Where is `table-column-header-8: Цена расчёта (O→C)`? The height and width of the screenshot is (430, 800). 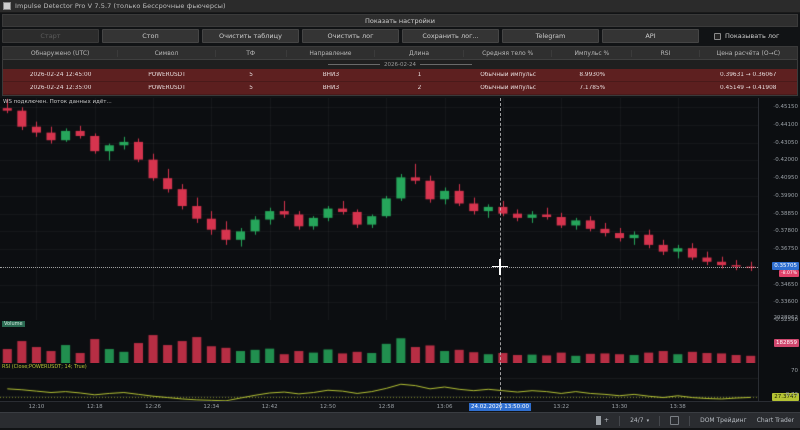 table-column-header-8: Цена расчёта (O→C) is located at coordinates (748, 53).